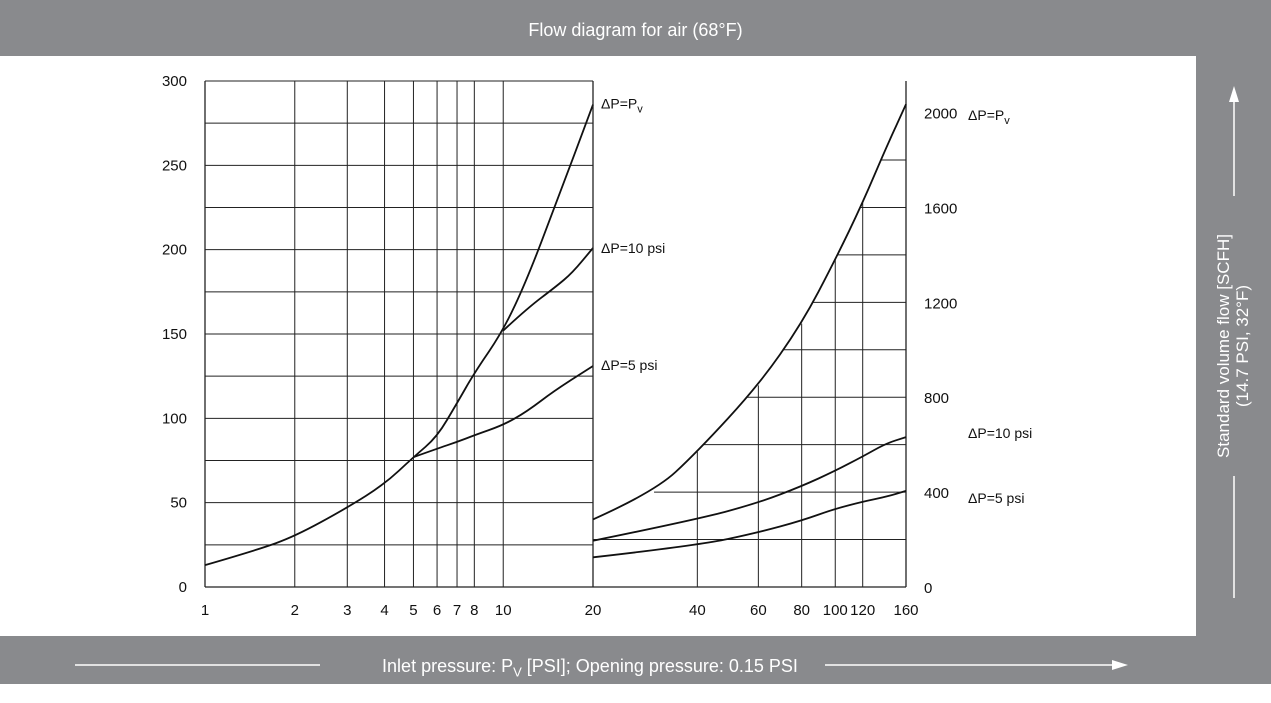 The height and width of the screenshot is (703, 1271). I want to click on left-series-label-3: ΔP=5 psi, so click(629, 365).